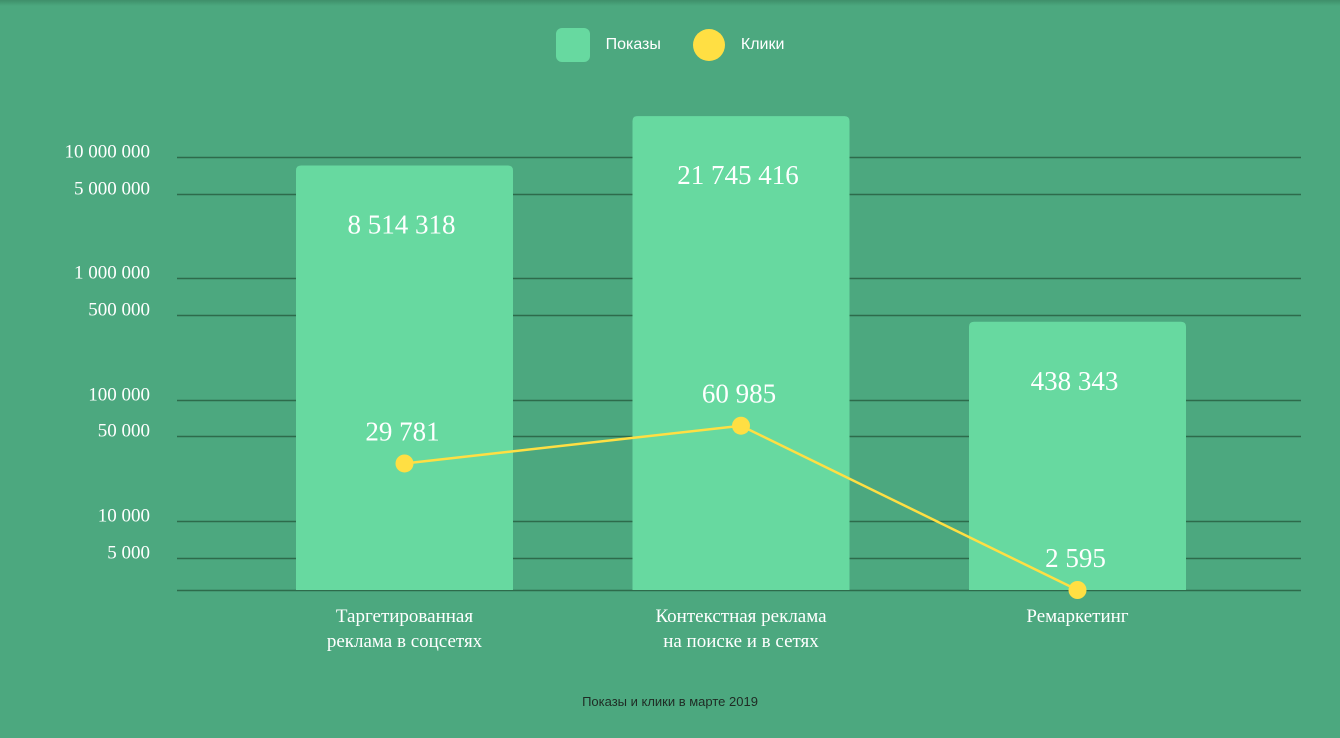 The height and width of the screenshot is (738, 1340). Describe the element at coordinates (738, 45) in the screenshot. I see `legend-item-clicks: Клики` at that location.